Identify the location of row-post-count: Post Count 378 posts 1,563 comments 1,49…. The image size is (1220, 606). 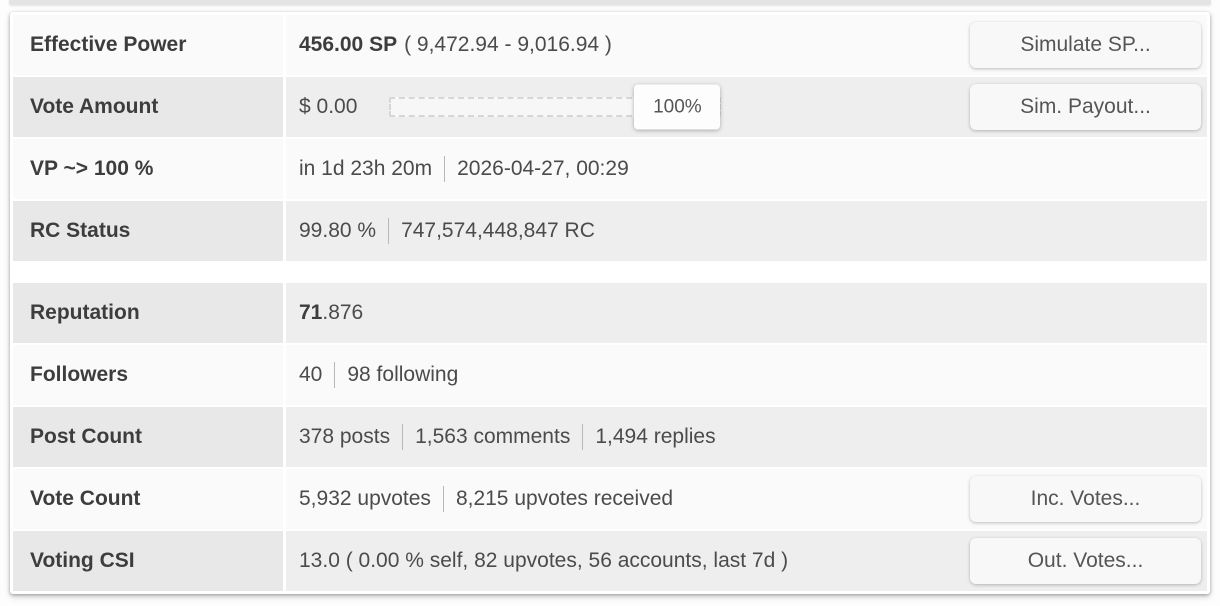
(610, 437).